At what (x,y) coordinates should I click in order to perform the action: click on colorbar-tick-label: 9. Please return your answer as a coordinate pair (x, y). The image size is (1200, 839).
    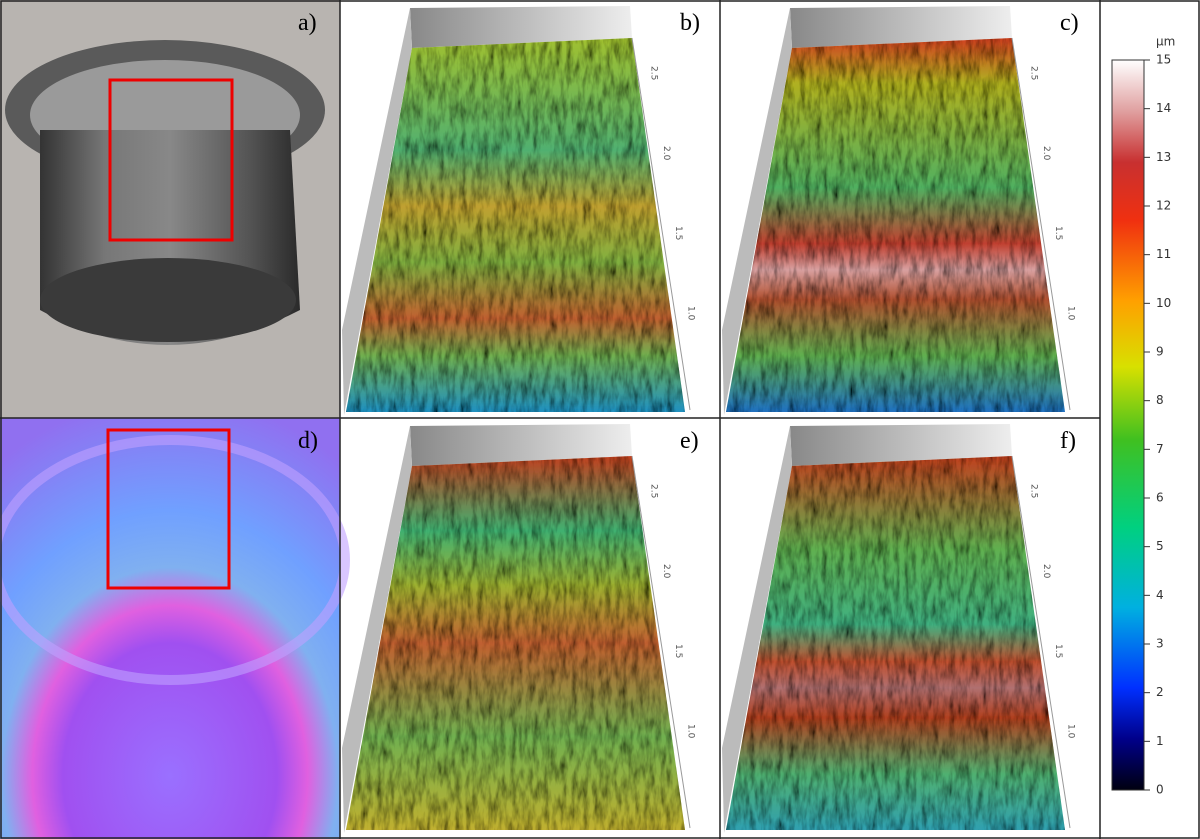
    Looking at the image, I should click on (1160, 352).